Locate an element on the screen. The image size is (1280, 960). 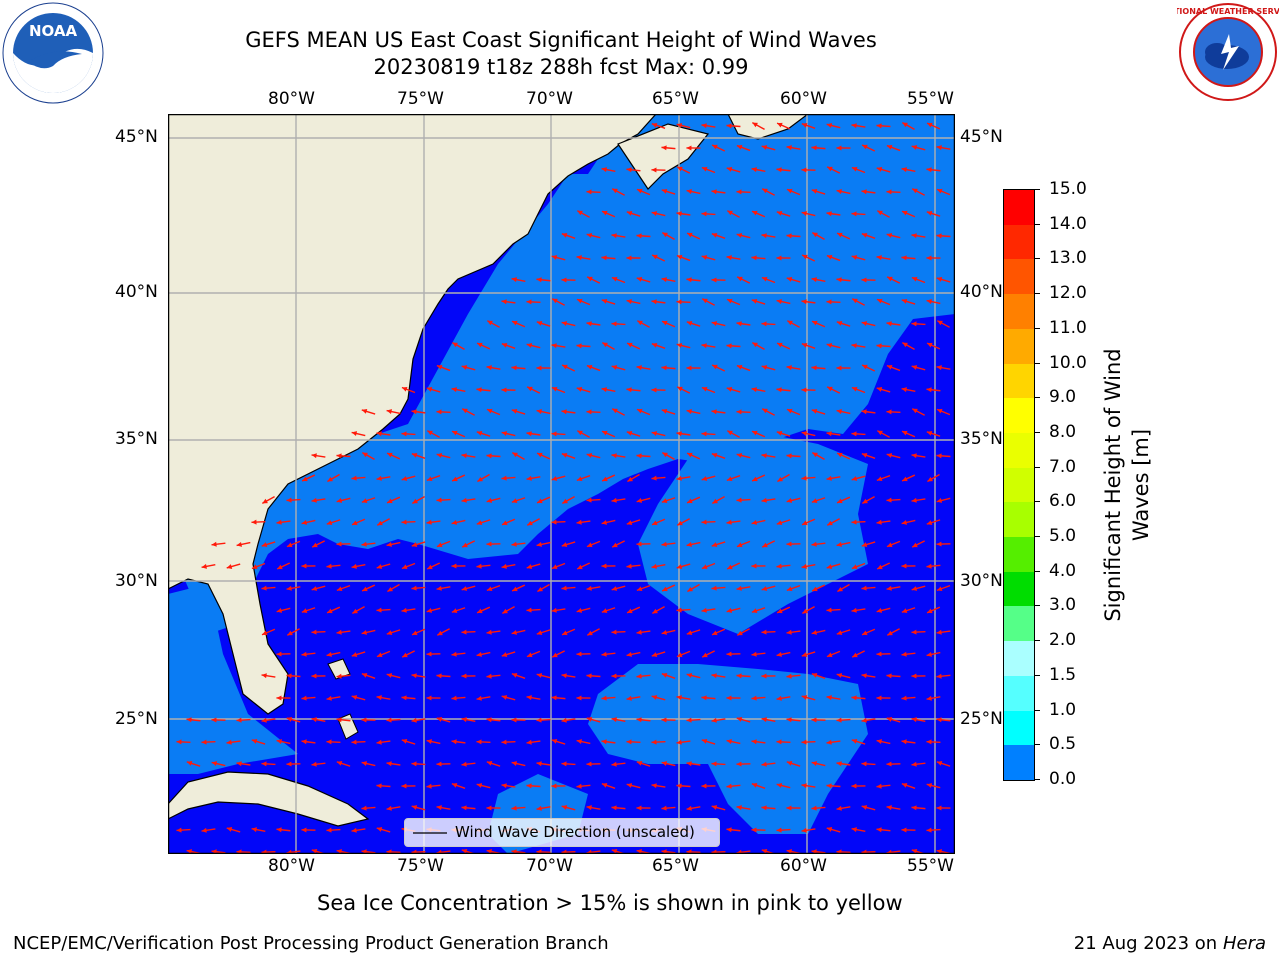
colorbar-tick-label: 4.0 is located at coordinates (1063, 570).